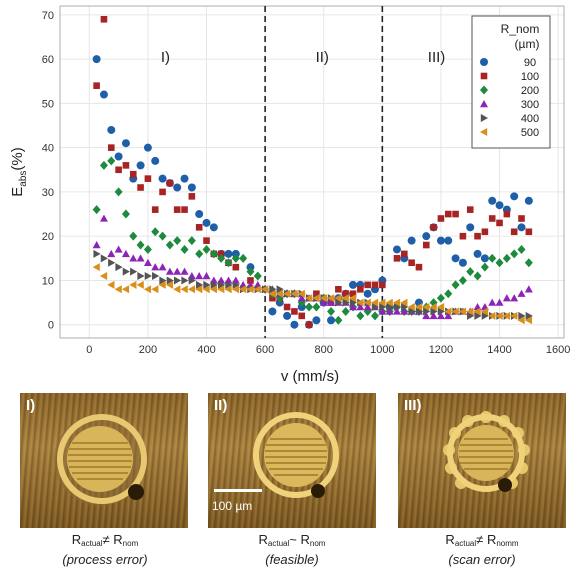 This screenshot has width=574, height=574. What do you see at coordinates (48, 193) in the screenshot?
I see `y-tick-label: 30` at bounding box center [48, 193].